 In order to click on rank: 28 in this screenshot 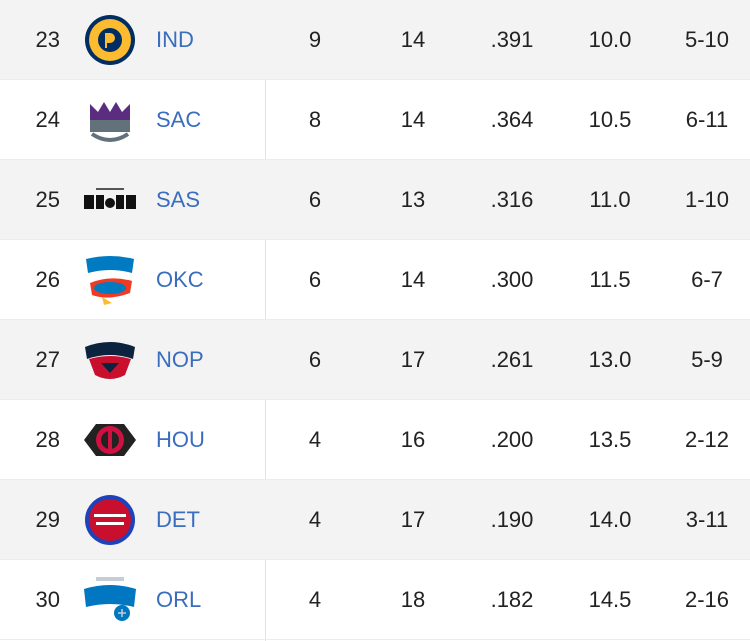, I will do `click(47, 439)`.